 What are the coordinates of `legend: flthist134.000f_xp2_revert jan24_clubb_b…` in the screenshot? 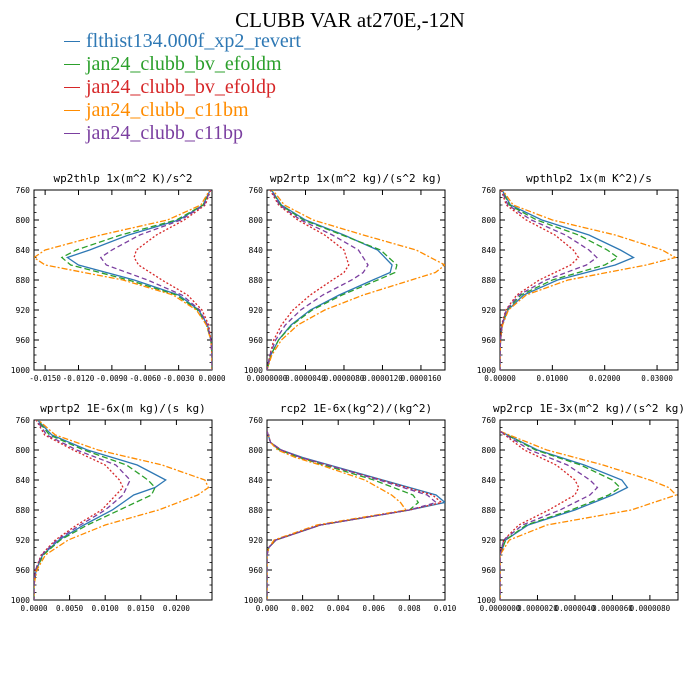 It's located at (182, 87).